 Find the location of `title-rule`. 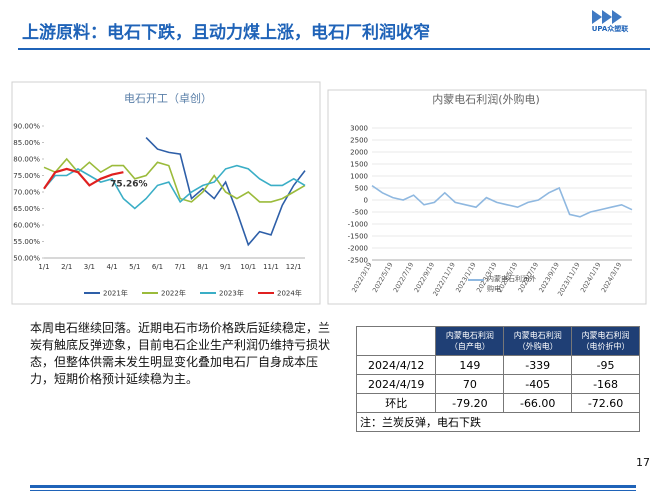

title-rule is located at coordinates (334, 49).